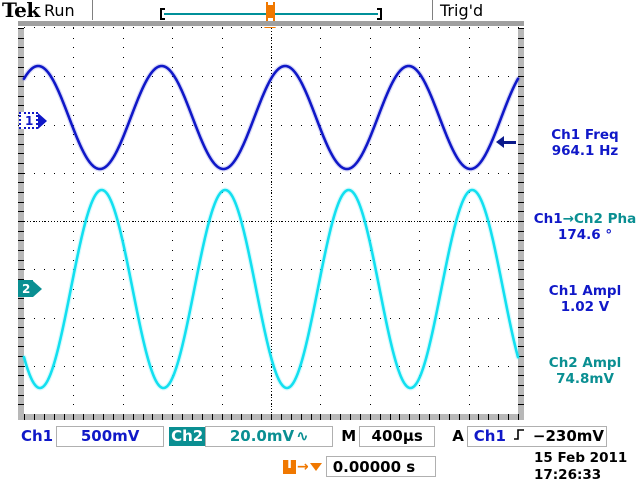  I want to click on down-triangle-icon, so click(315, 466).